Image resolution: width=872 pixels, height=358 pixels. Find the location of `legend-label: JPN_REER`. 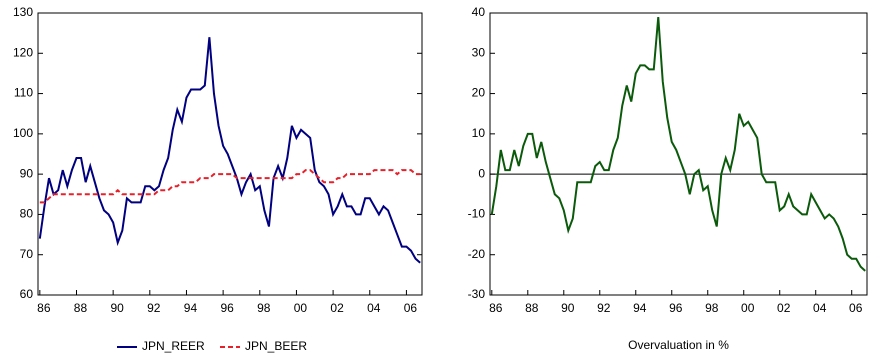

legend-label: JPN_REER is located at coordinates (173, 346).